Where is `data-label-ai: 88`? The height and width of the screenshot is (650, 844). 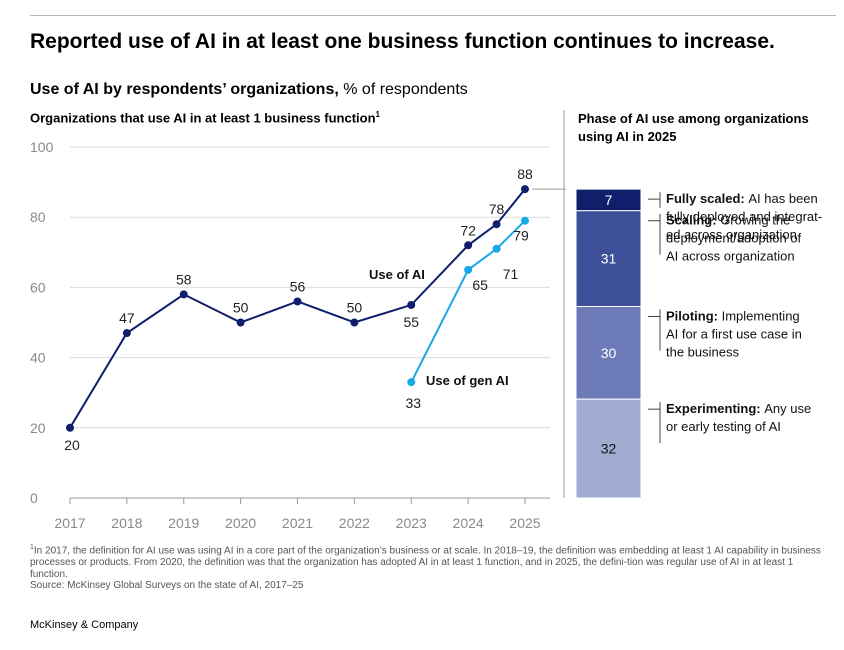
data-label-ai: 88 is located at coordinates (525, 174).